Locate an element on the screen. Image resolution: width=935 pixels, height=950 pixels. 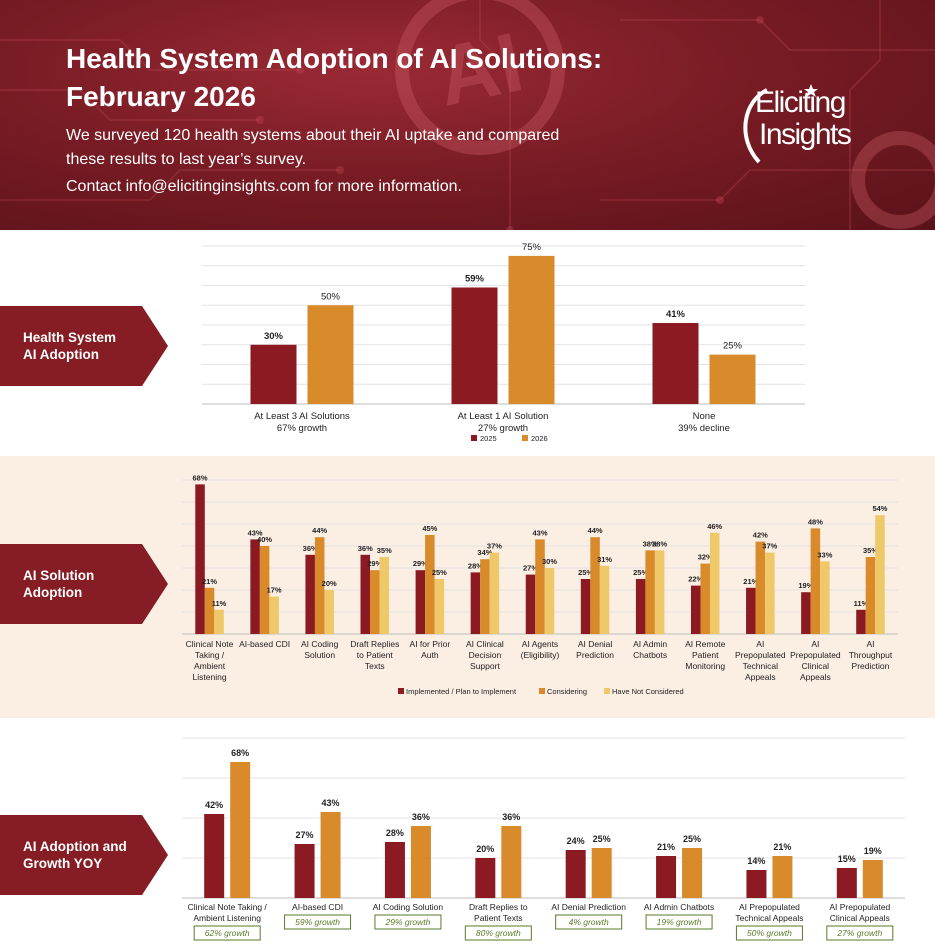
legend-label: Considering is located at coordinates (567, 691).